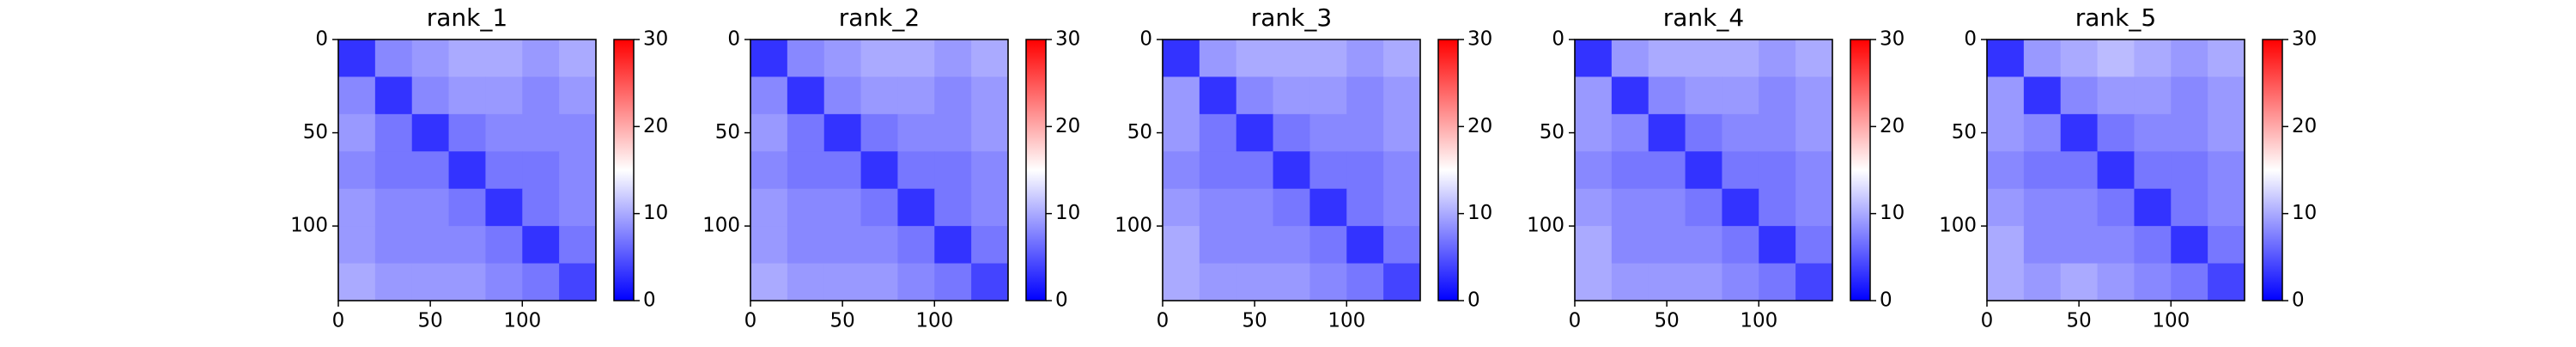  I want to click on colorbar-tick-label: 30, so click(1893, 39).